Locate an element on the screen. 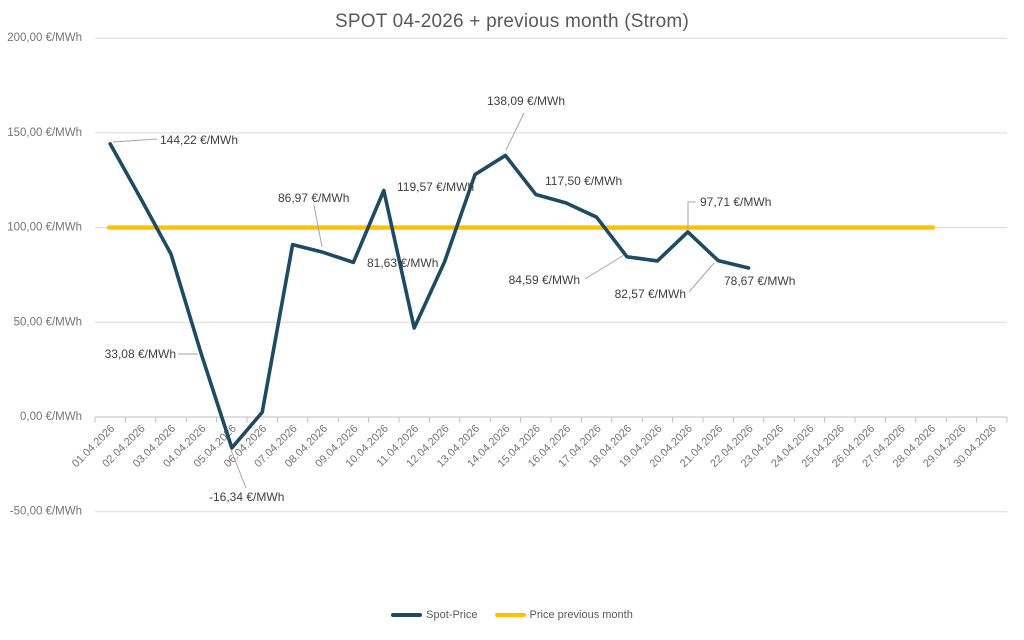  legend-label-spot-price: Spot-Price is located at coordinates (452, 615).